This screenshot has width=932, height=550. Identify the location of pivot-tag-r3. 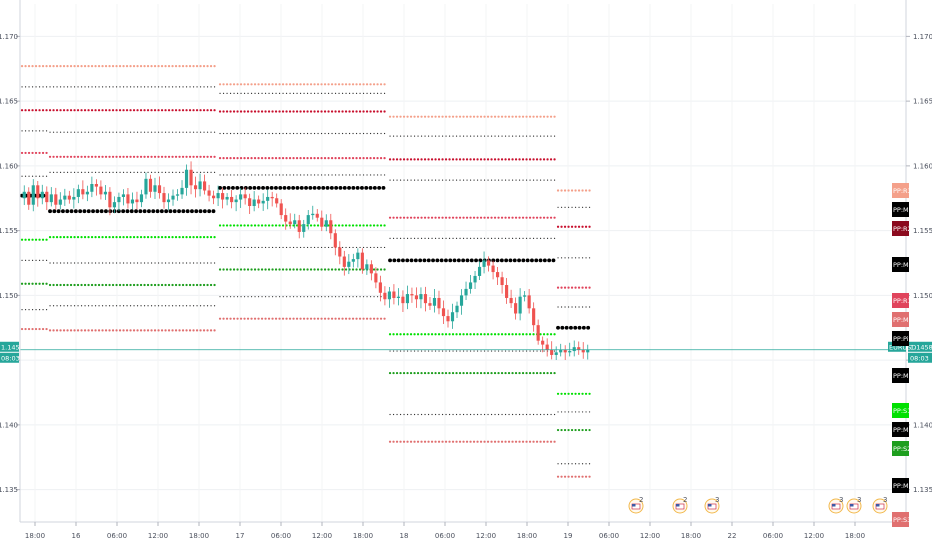
(900, 190).